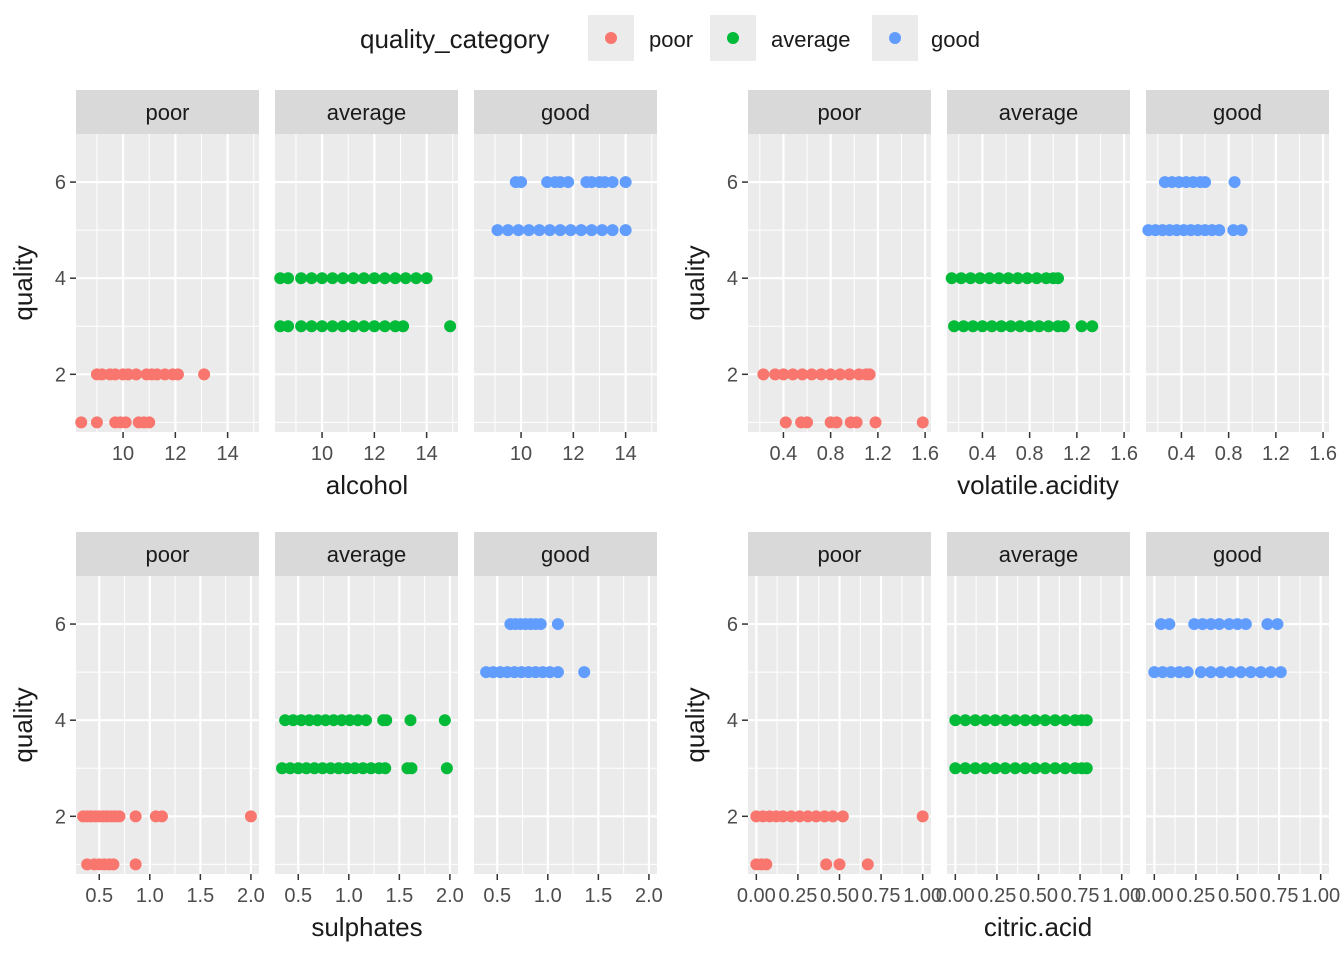 The height and width of the screenshot is (960, 1344). What do you see at coordinates (811, 39) in the screenshot?
I see `legend-label-average: average` at bounding box center [811, 39].